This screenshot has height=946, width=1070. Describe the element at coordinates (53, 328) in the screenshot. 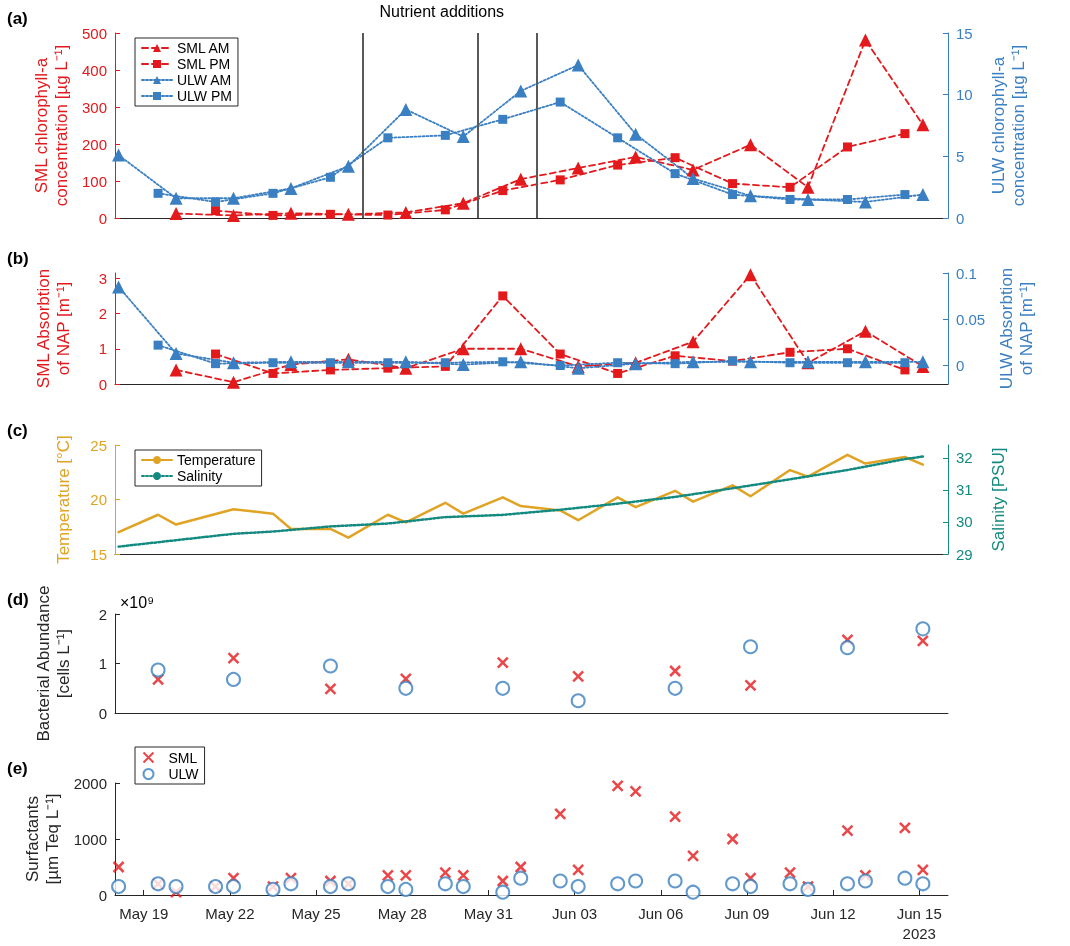

I see `y-axis-title: SML Absorbtion of NAP [m⁻¹]` at that location.